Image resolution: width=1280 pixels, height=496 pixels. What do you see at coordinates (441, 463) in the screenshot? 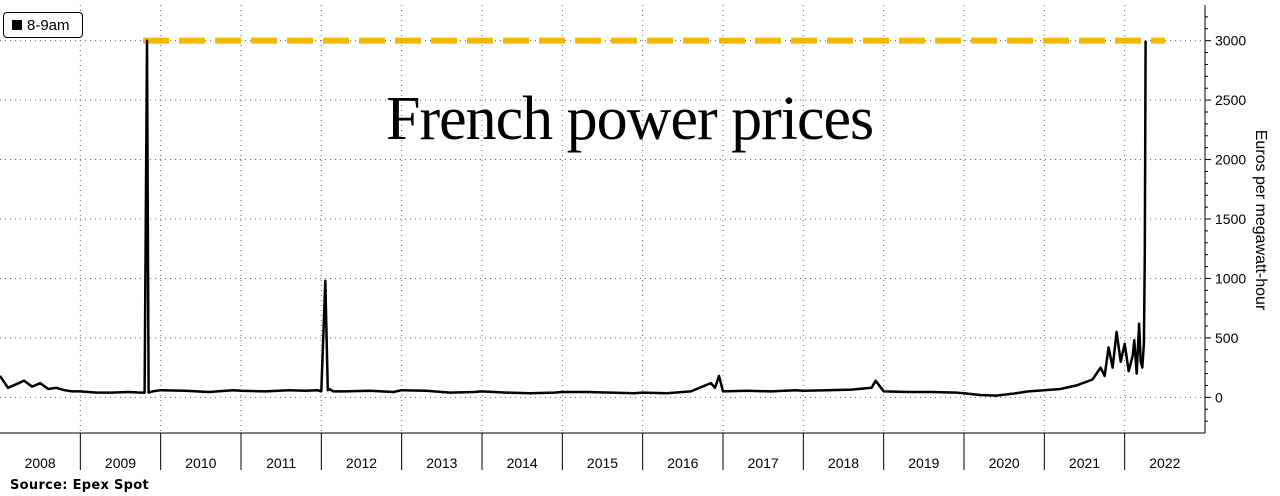
I see `x-tick-label: 2013` at bounding box center [441, 463].